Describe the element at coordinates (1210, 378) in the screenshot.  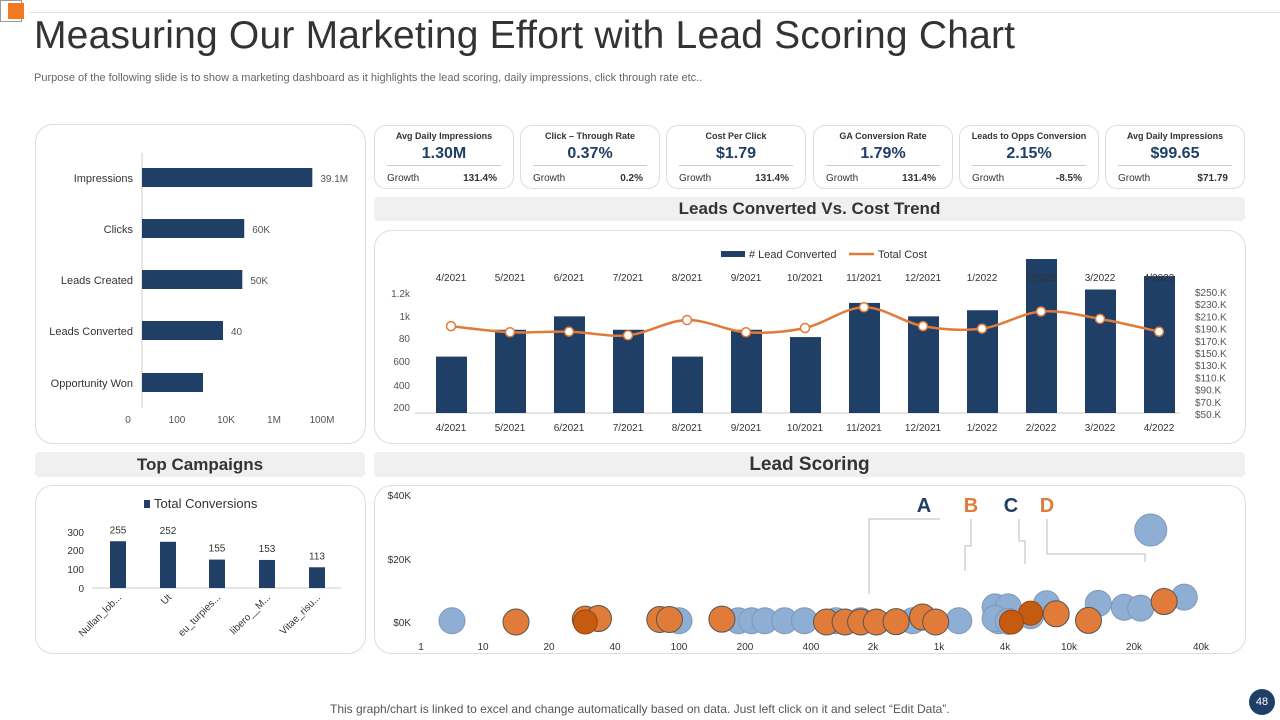
I see `y-tick-right: $110.K` at that location.